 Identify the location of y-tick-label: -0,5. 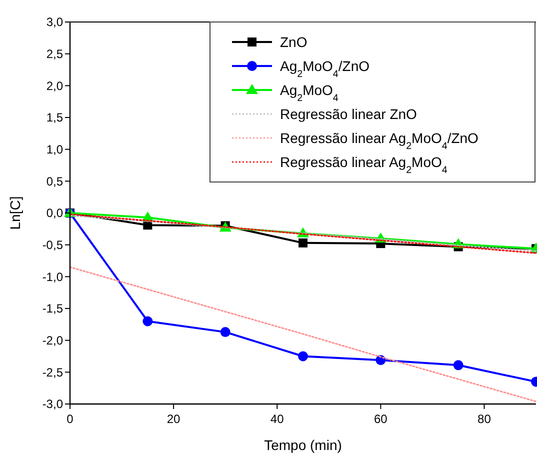
(53, 245).